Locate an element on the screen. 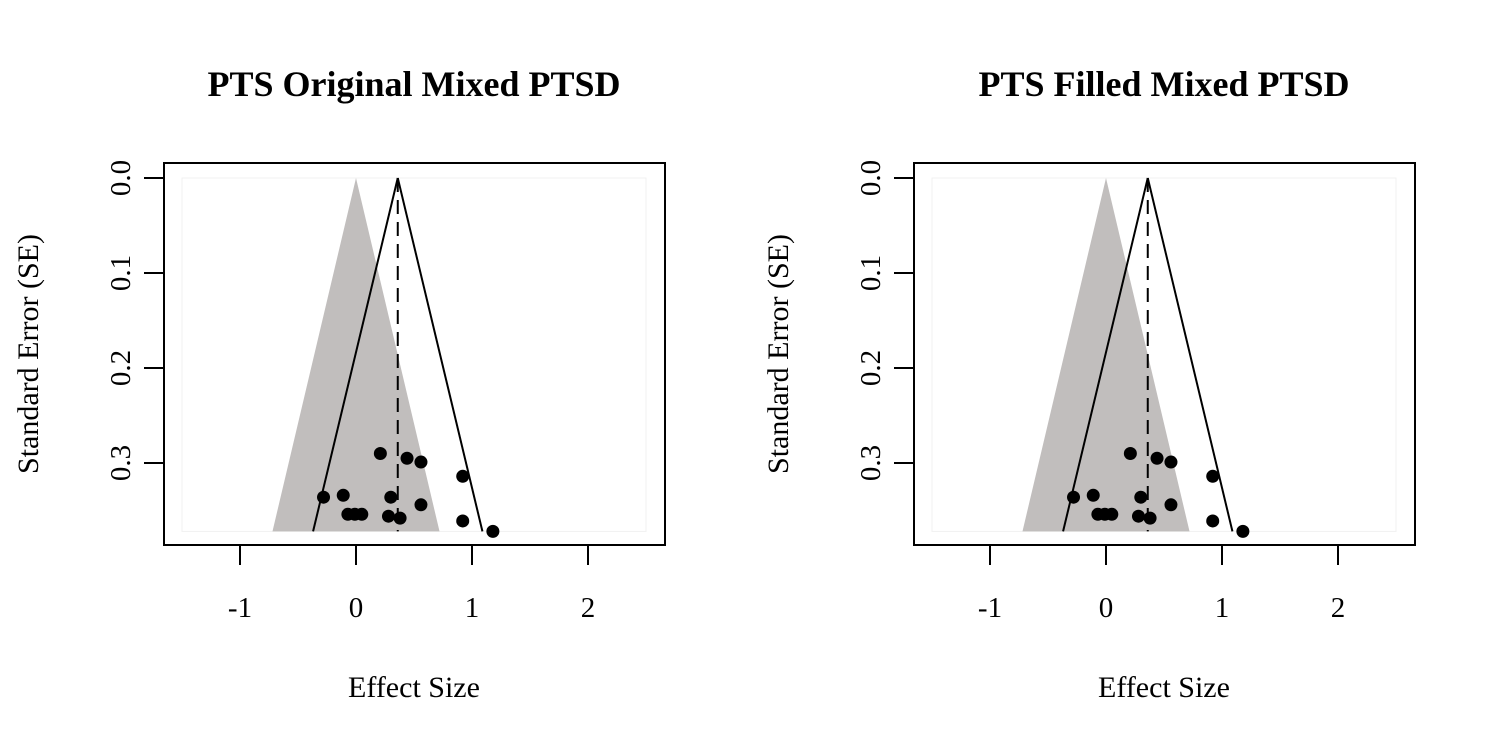 The height and width of the screenshot is (750, 1500). chart-title: PTS Original Mixed PTSD is located at coordinates (413, 84).